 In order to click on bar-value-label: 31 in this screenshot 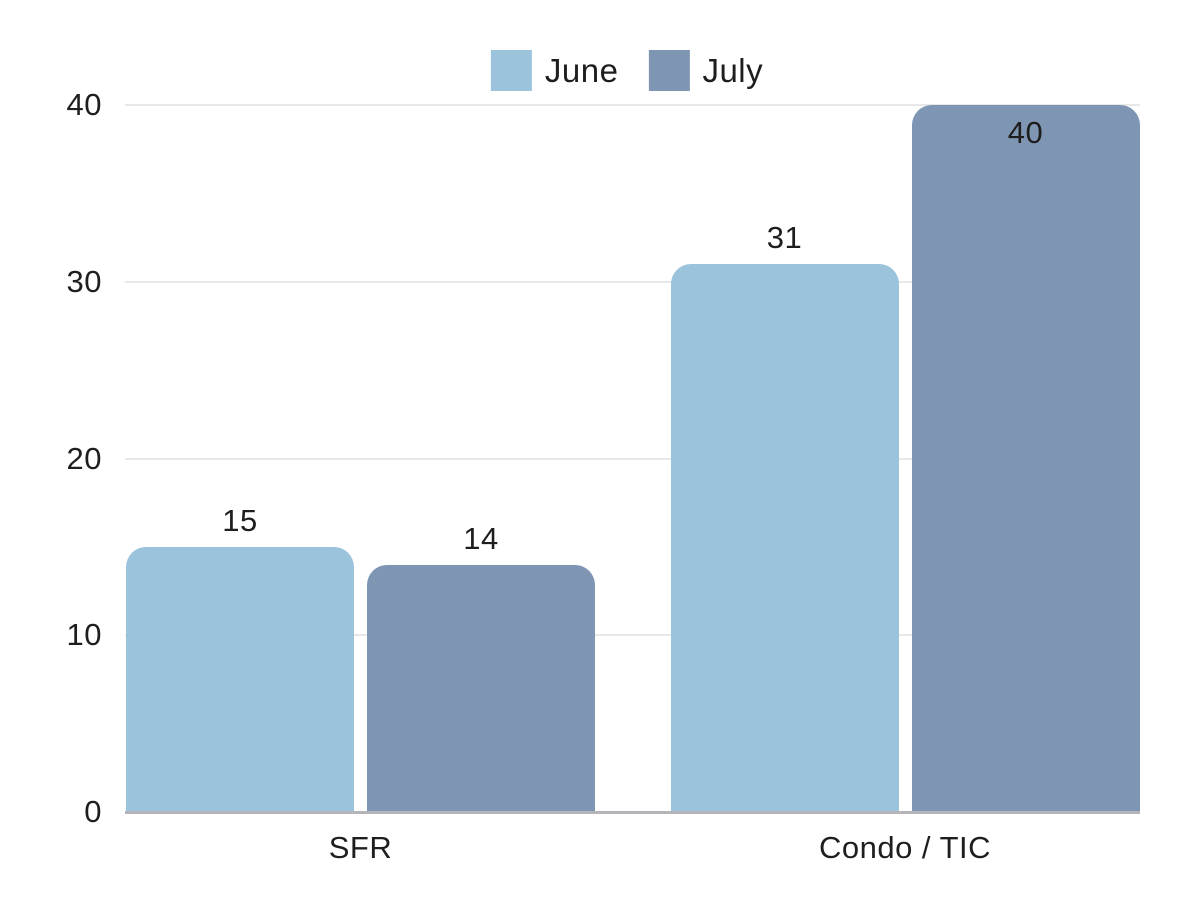, I will do `click(784, 238)`.